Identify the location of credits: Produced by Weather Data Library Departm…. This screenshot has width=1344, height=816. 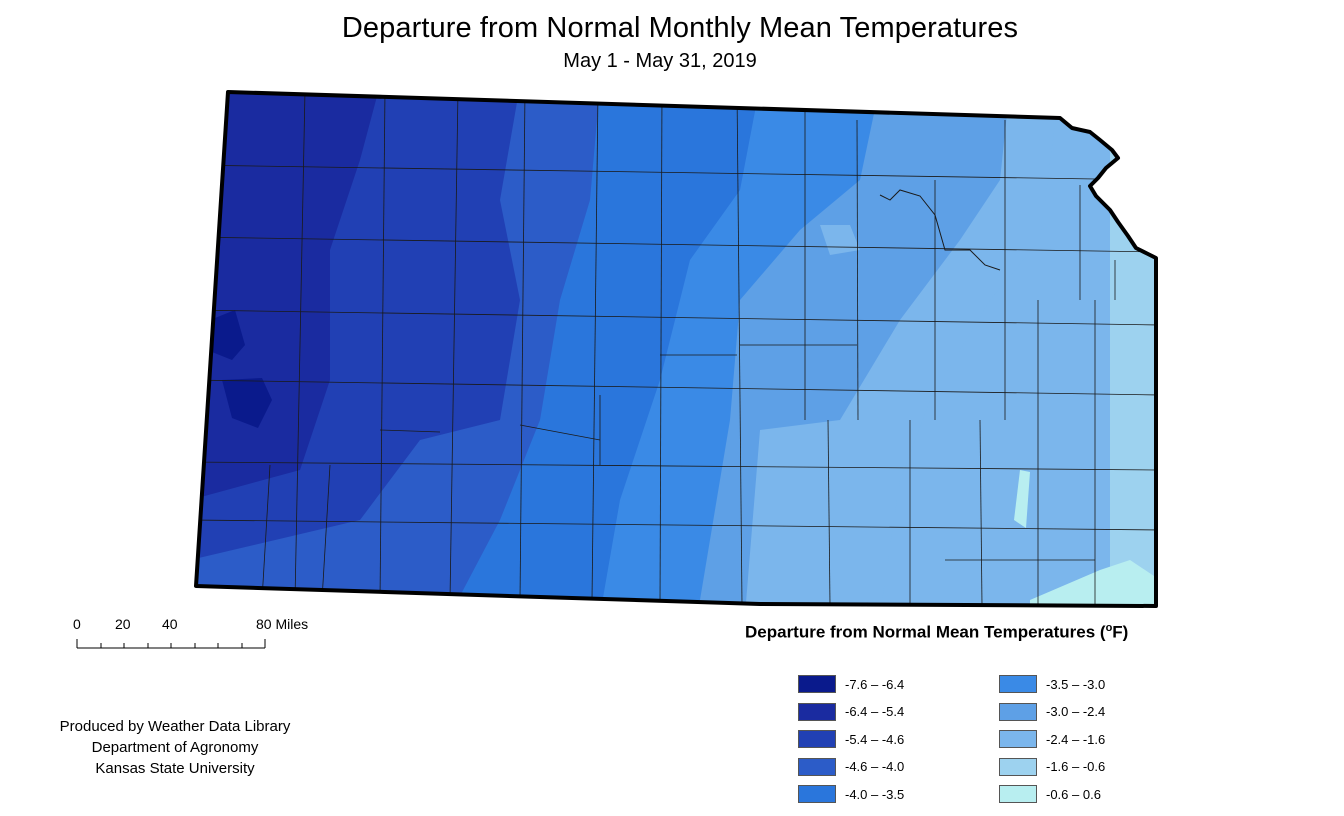
(175, 747).